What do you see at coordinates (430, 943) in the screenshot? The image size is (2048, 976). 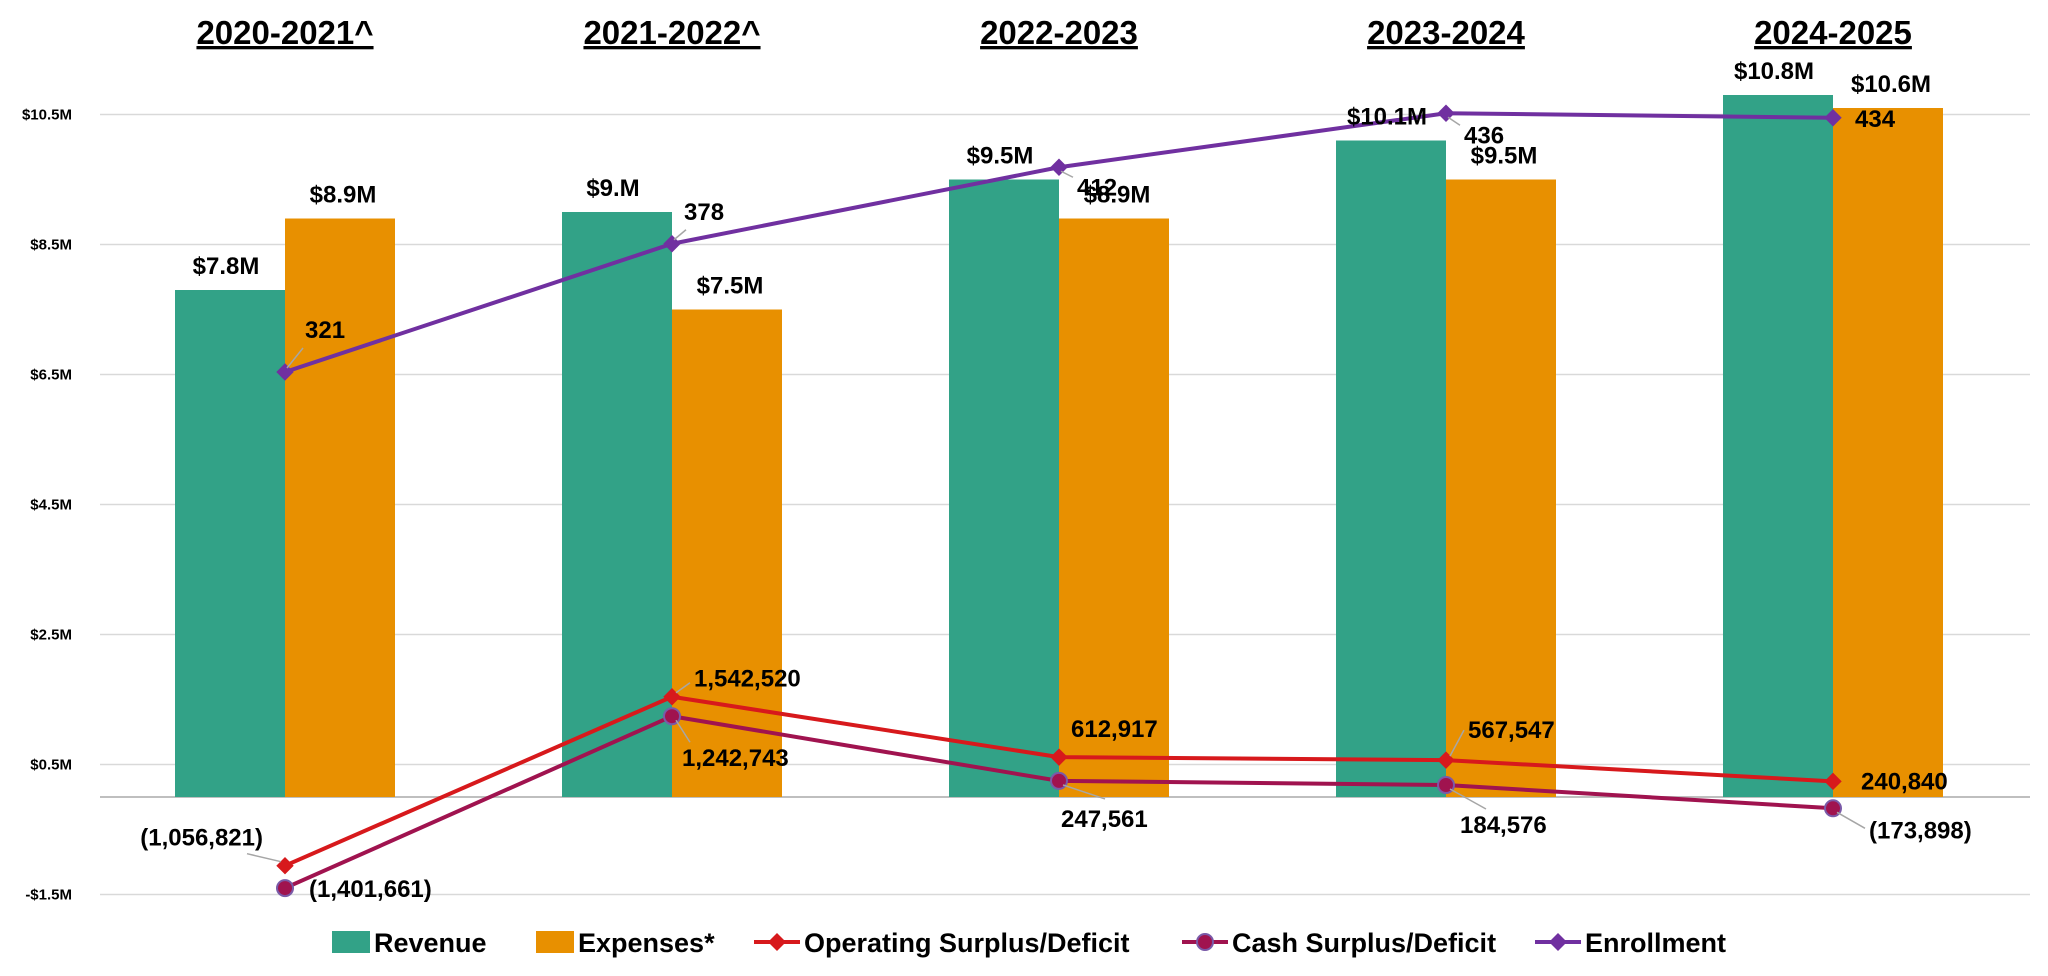 I see `legend-label: Revenue` at bounding box center [430, 943].